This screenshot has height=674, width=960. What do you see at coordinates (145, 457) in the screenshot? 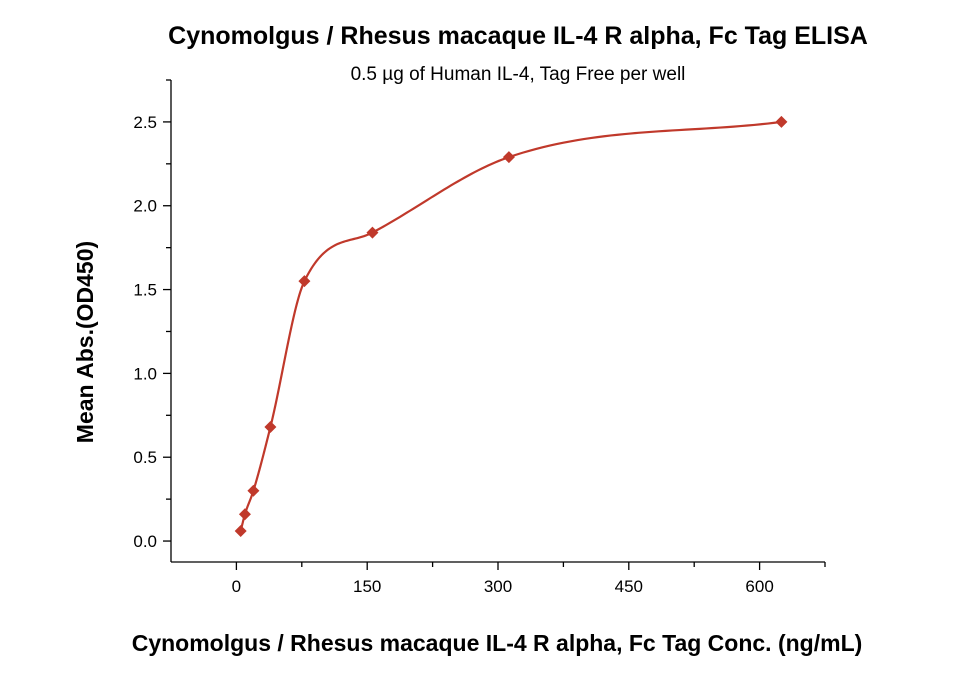
I see `y-tick-label: 0.5` at bounding box center [145, 457].